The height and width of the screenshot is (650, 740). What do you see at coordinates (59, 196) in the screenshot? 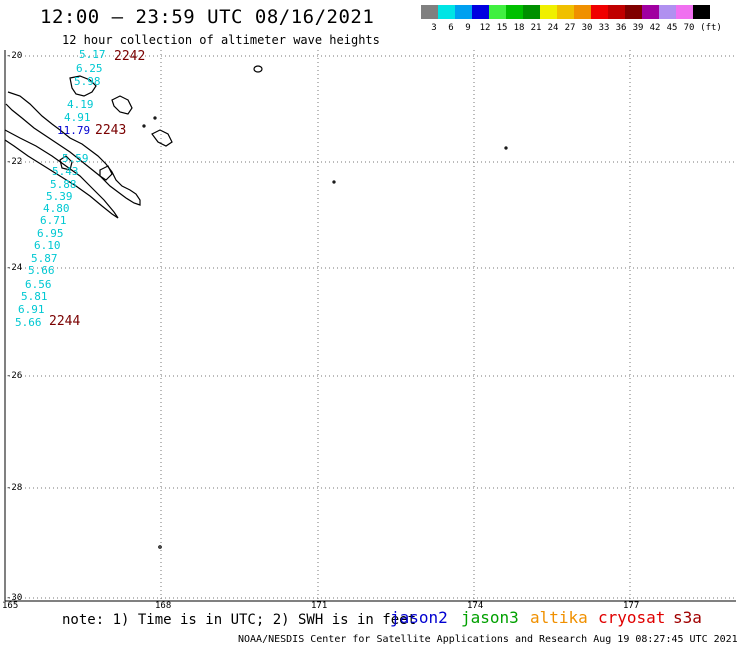
I see `wave-height-reading: 5.39` at bounding box center [59, 196].